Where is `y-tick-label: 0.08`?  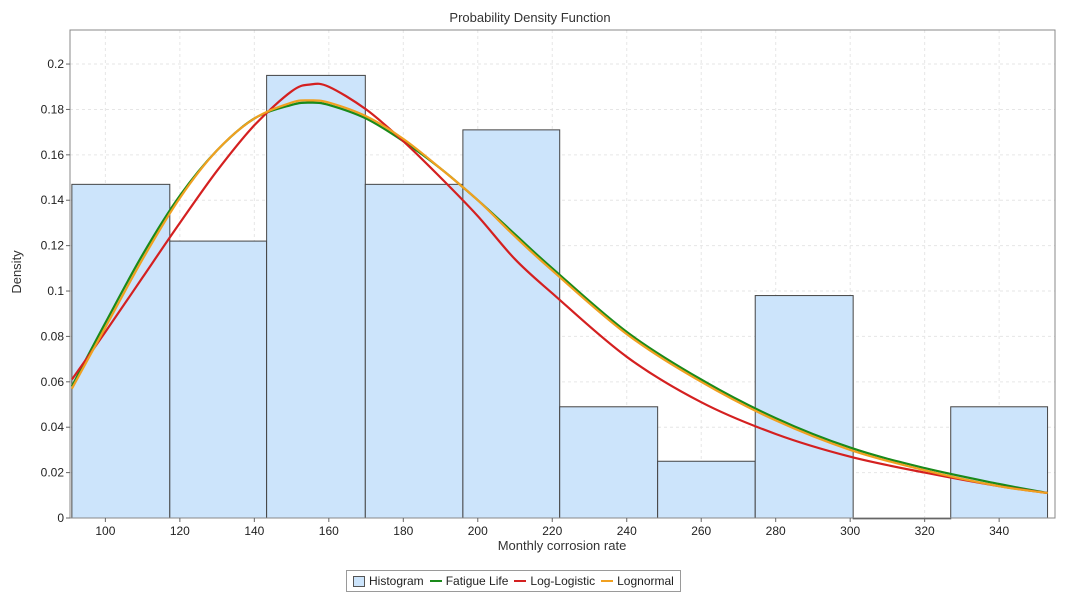 y-tick-label: 0.08 is located at coordinates (53, 336).